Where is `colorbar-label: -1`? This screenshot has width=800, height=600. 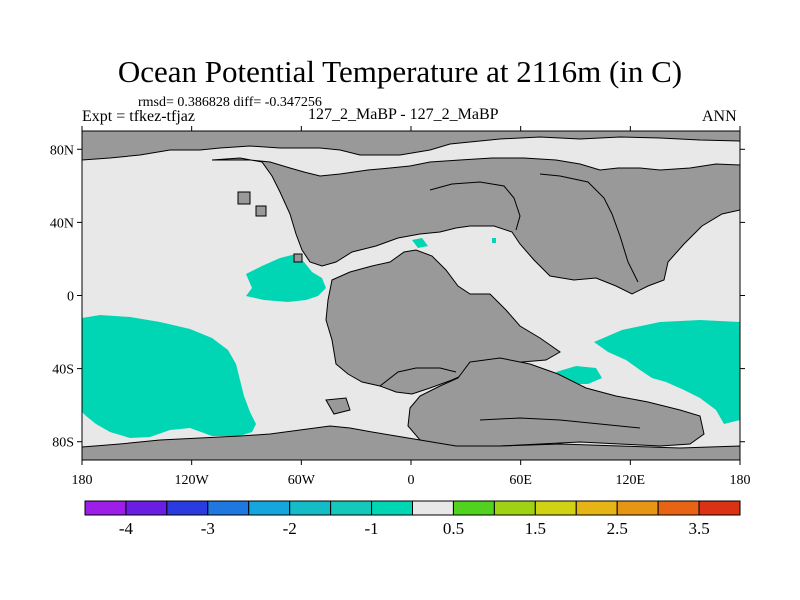
colorbar-label: -1 is located at coordinates (371, 528).